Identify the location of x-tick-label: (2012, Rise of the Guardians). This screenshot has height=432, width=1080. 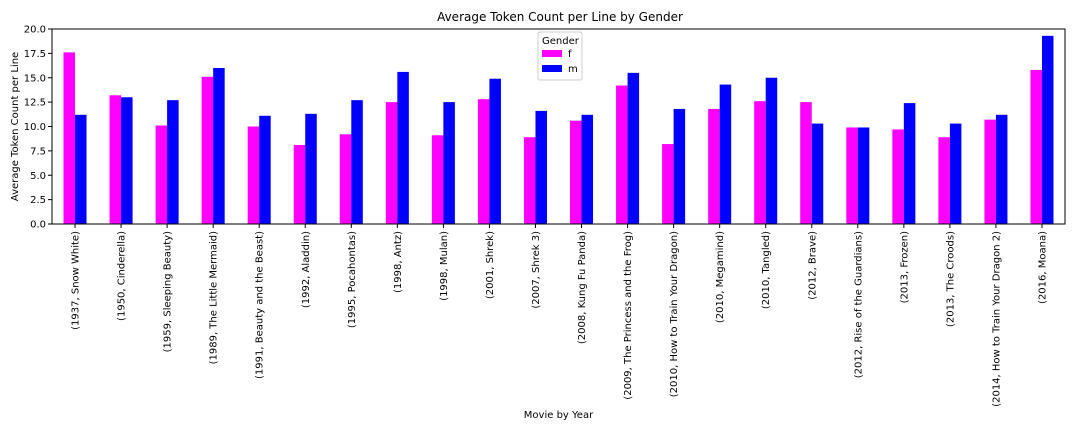
(858, 304).